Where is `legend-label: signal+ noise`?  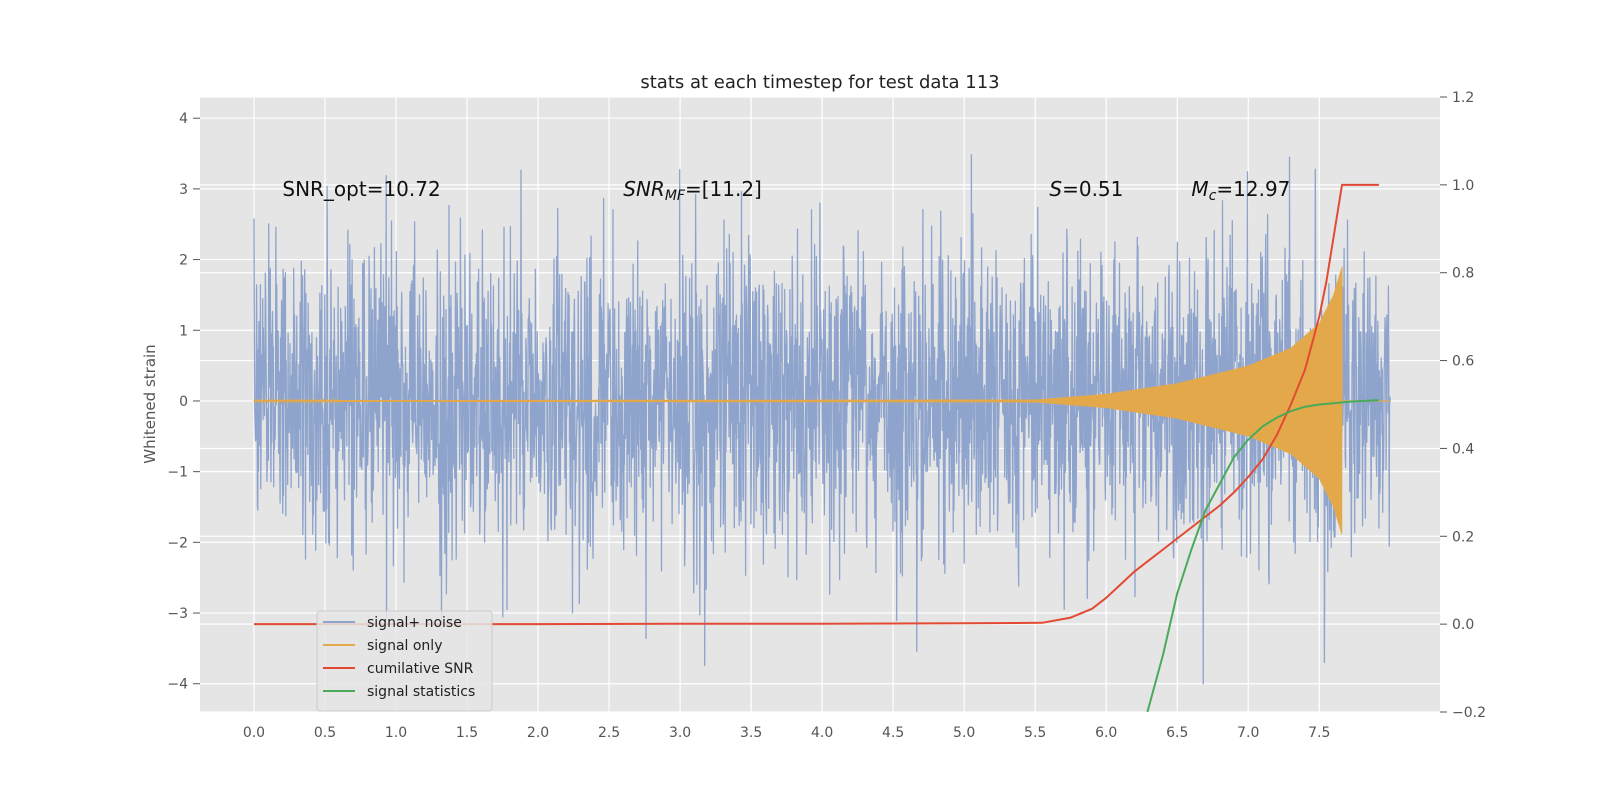 legend-label: signal+ noise is located at coordinates (414, 623).